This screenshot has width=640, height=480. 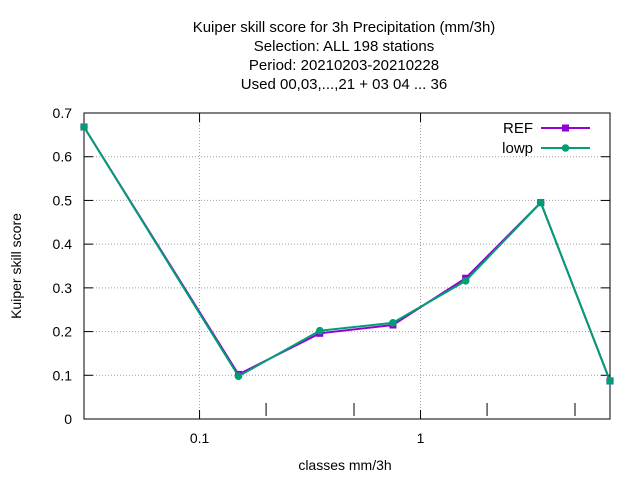 What do you see at coordinates (565, 148) in the screenshot?
I see `legend-marker-lowp` at bounding box center [565, 148].